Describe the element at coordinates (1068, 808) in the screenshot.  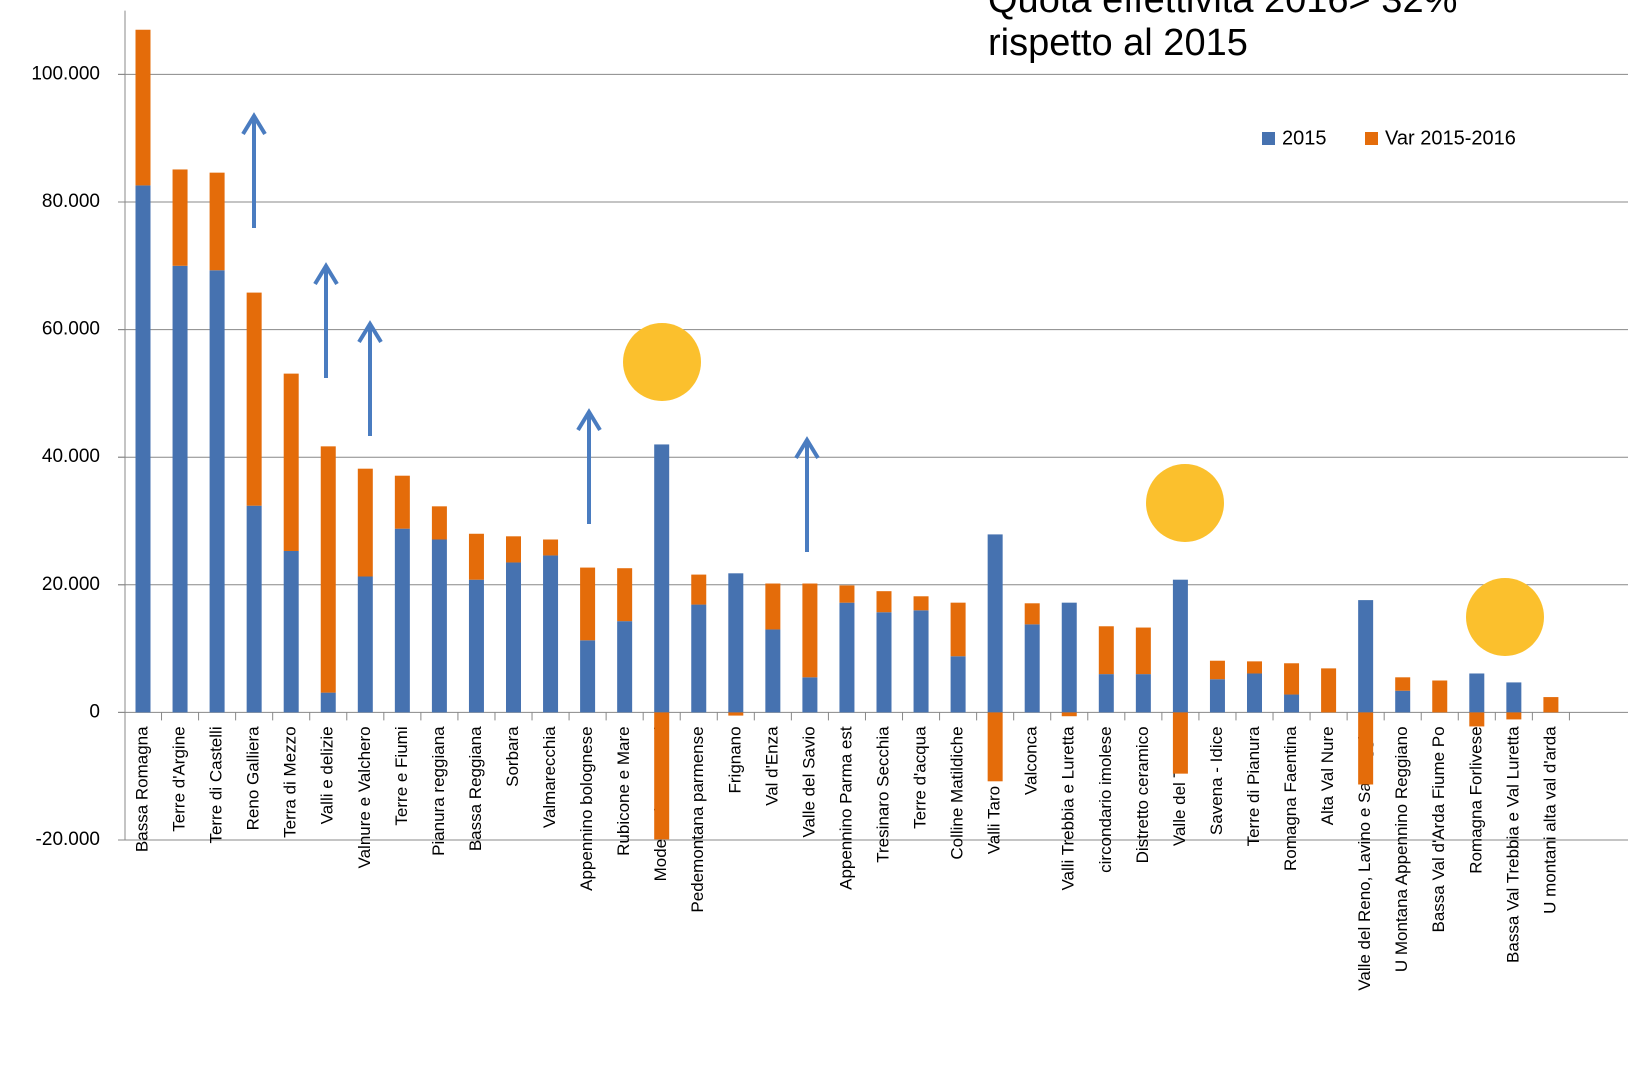
I see `x-tick-label: Valli Trebbia e Luretta` at that location.